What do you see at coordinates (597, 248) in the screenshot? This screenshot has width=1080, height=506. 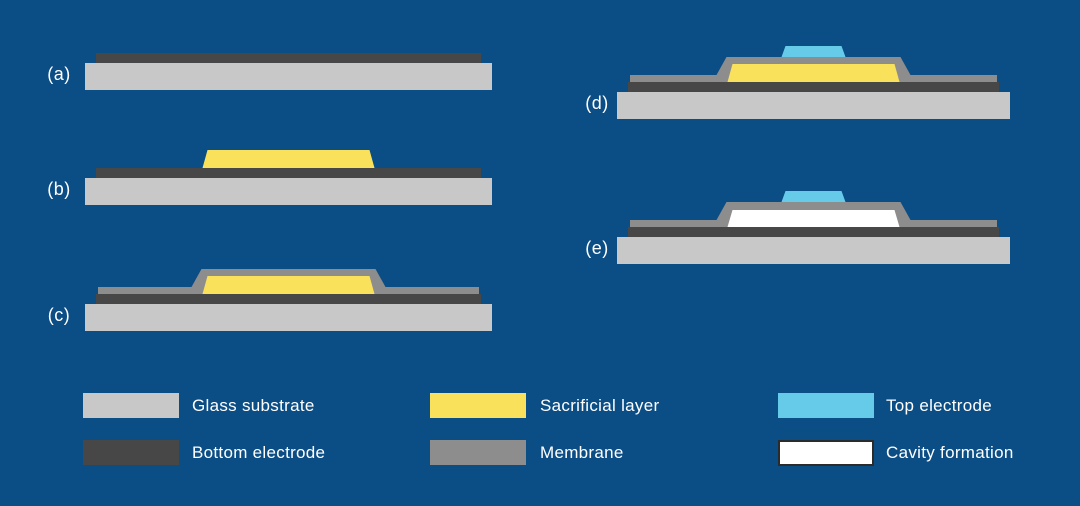 I see `panel-label-e: (e)` at bounding box center [597, 248].